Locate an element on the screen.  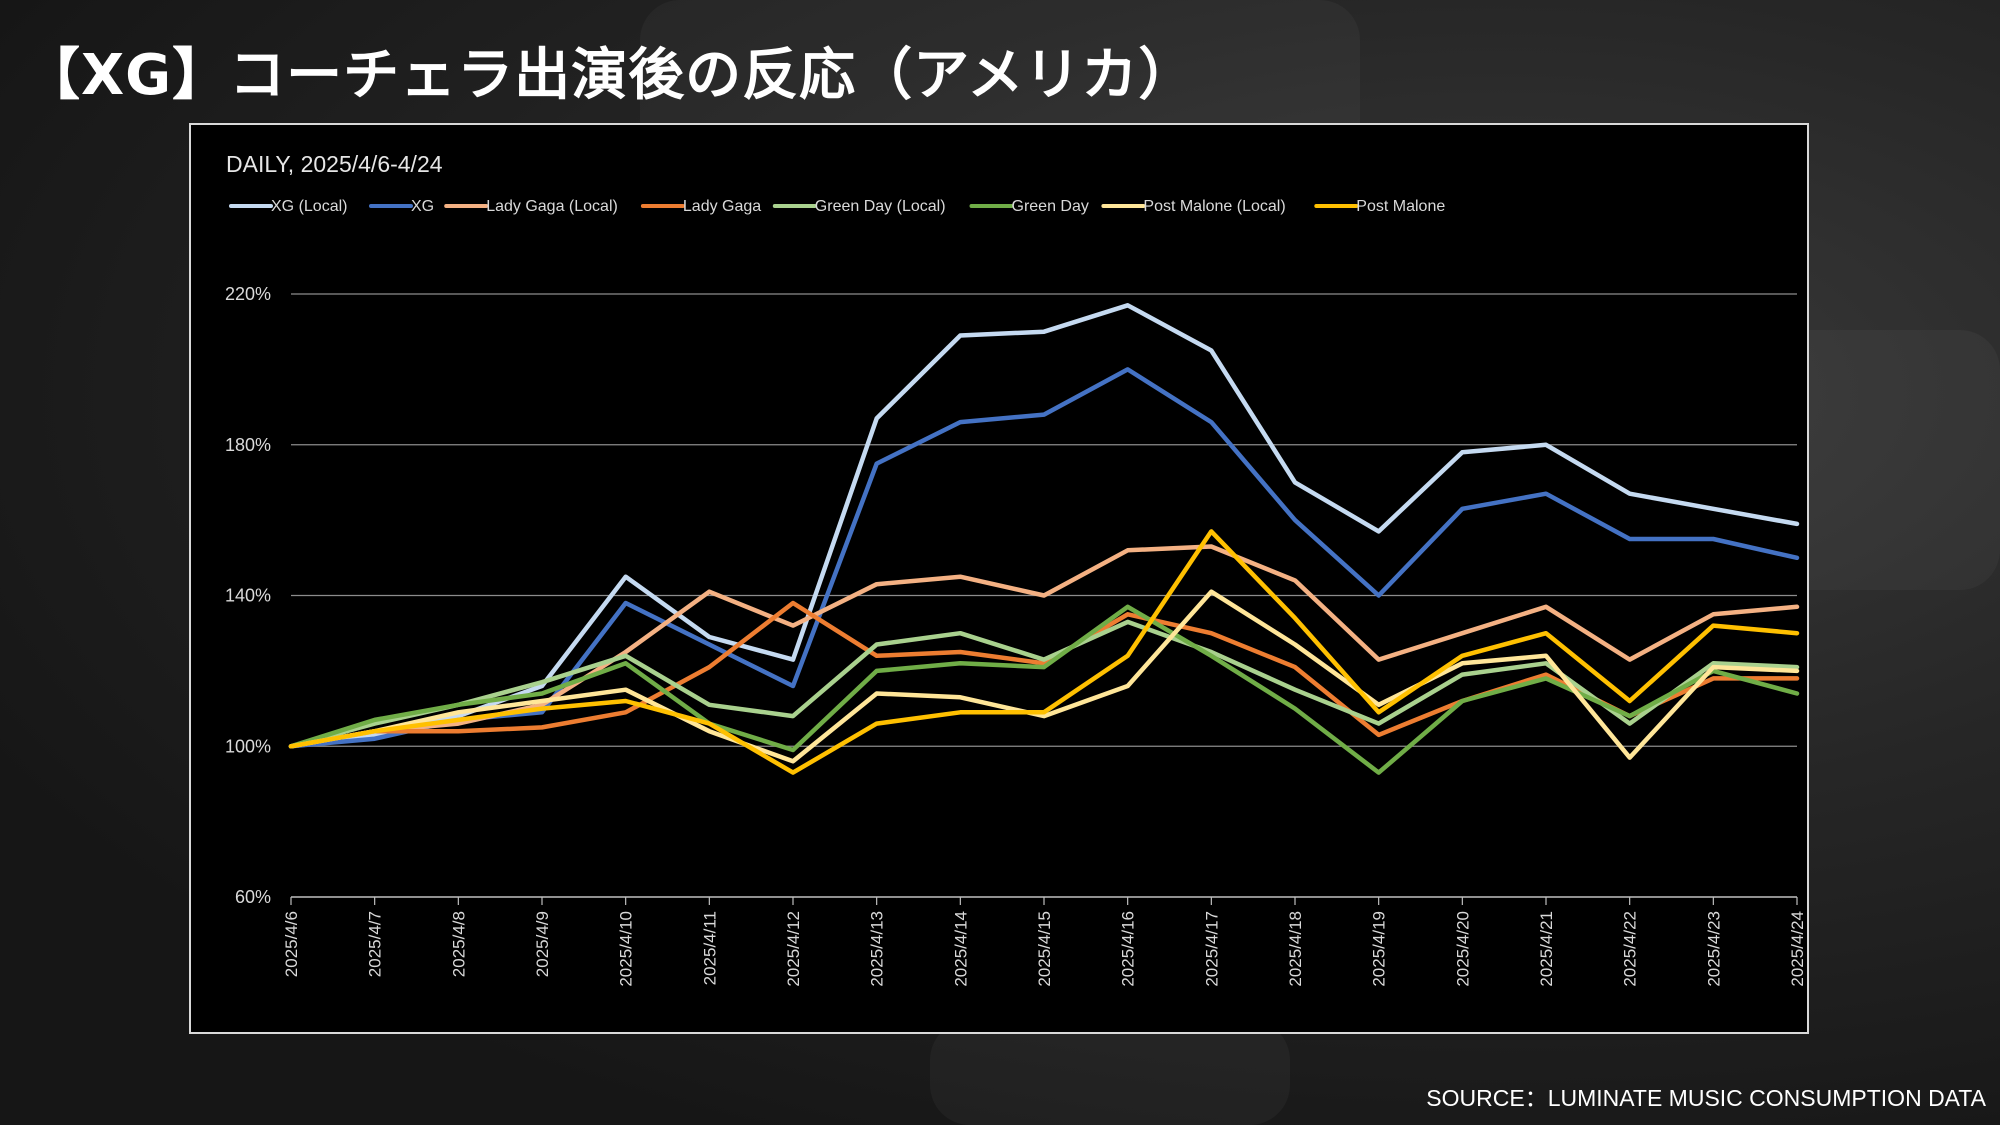
x-tick-label: 2025/4/14 is located at coordinates (960, 949).